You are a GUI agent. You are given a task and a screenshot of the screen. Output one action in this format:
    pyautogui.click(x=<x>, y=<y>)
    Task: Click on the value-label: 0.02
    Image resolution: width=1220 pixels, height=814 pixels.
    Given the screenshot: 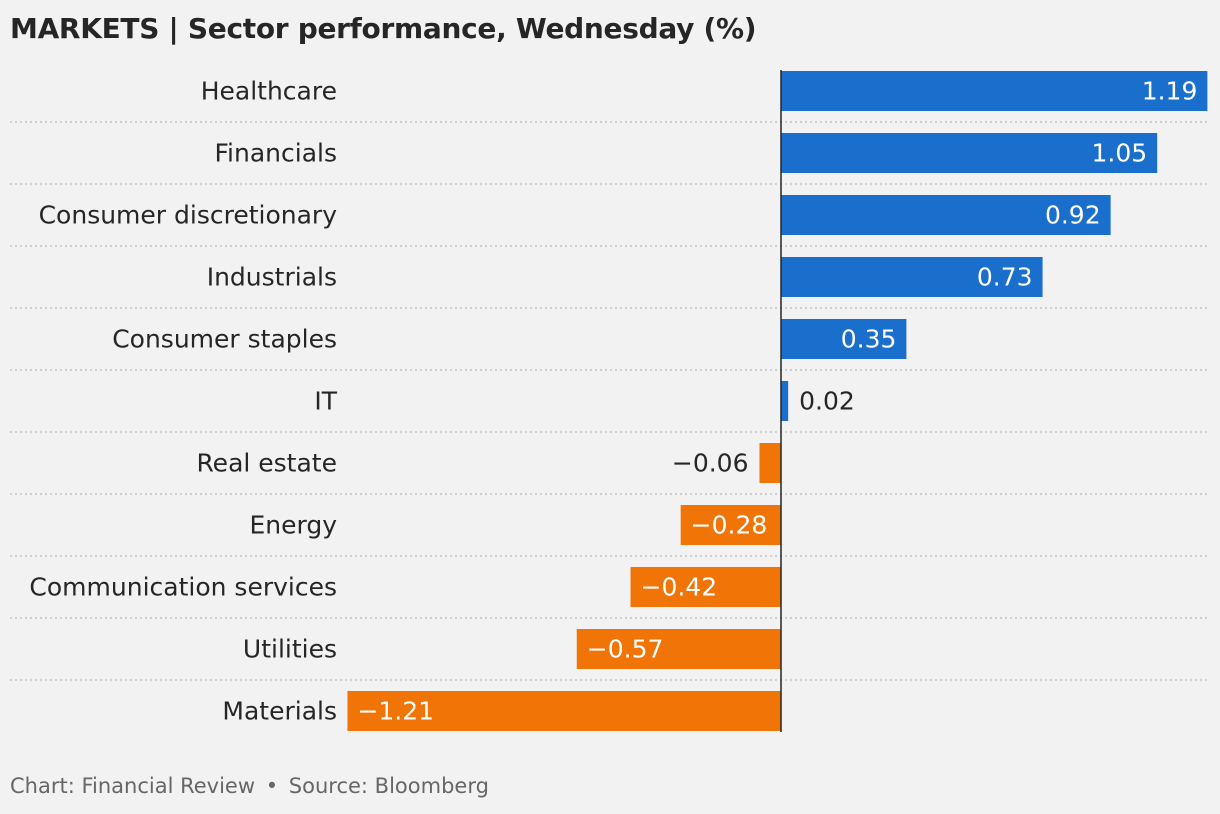 What is the action you would take?
    pyautogui.click(x=827, y=401)
    